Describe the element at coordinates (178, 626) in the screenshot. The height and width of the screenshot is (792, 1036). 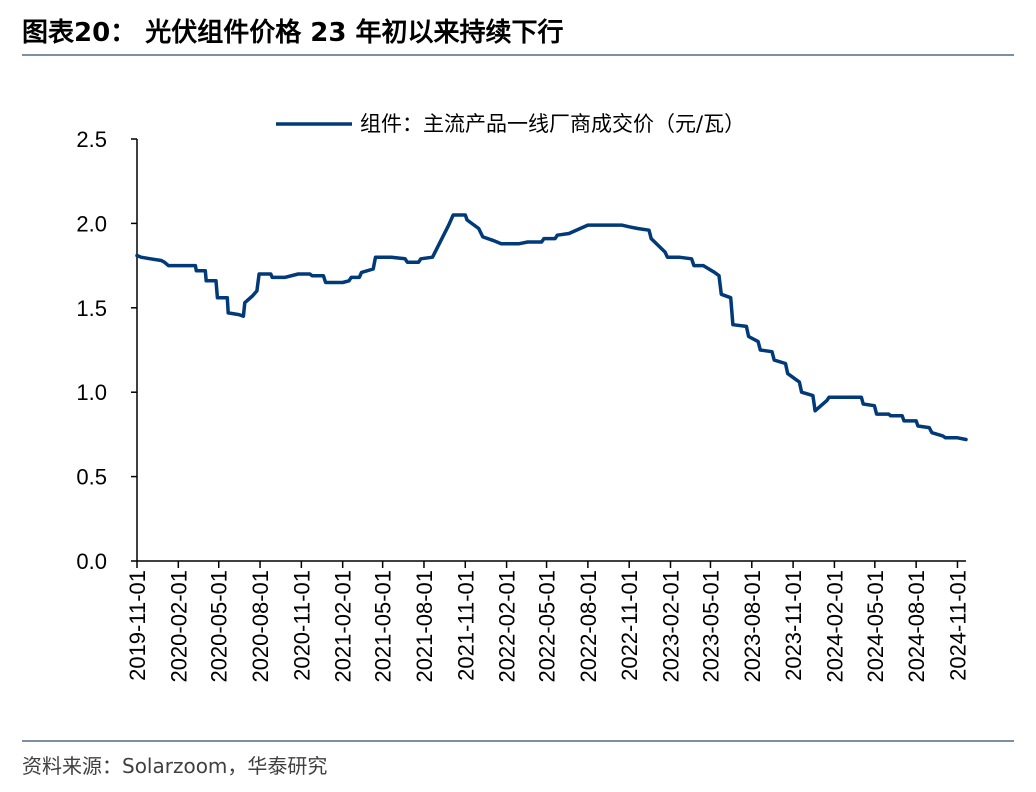
I see `x-tick-label: 2020-02-01` at that location.